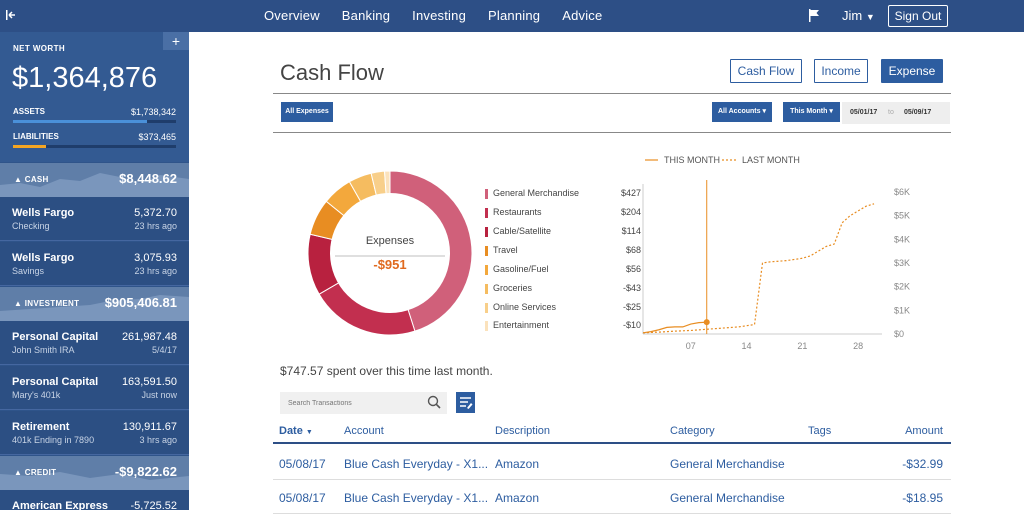  I want to click on section-cash: ▲ CASH $8,448.62, so click(94, 180).